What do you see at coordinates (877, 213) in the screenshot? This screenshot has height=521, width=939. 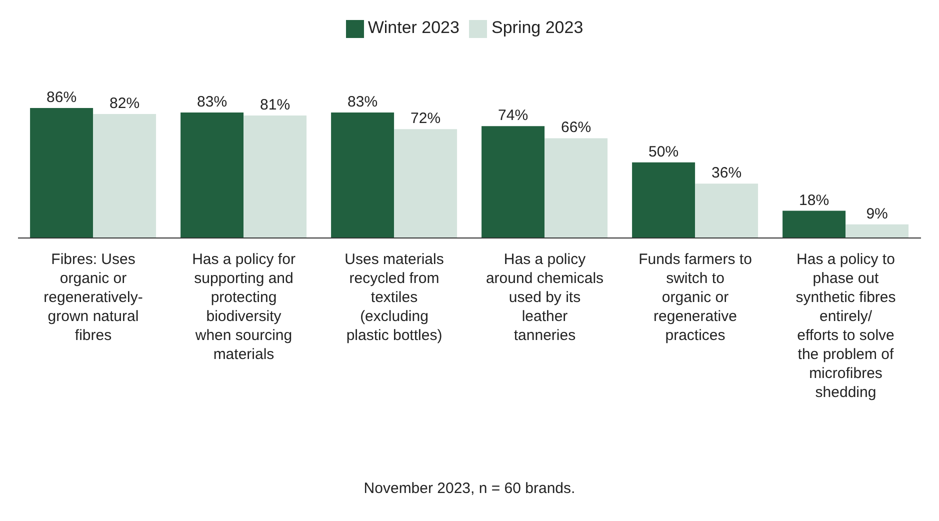 I see `data-label: 9%` at bounding box center [877, 213].